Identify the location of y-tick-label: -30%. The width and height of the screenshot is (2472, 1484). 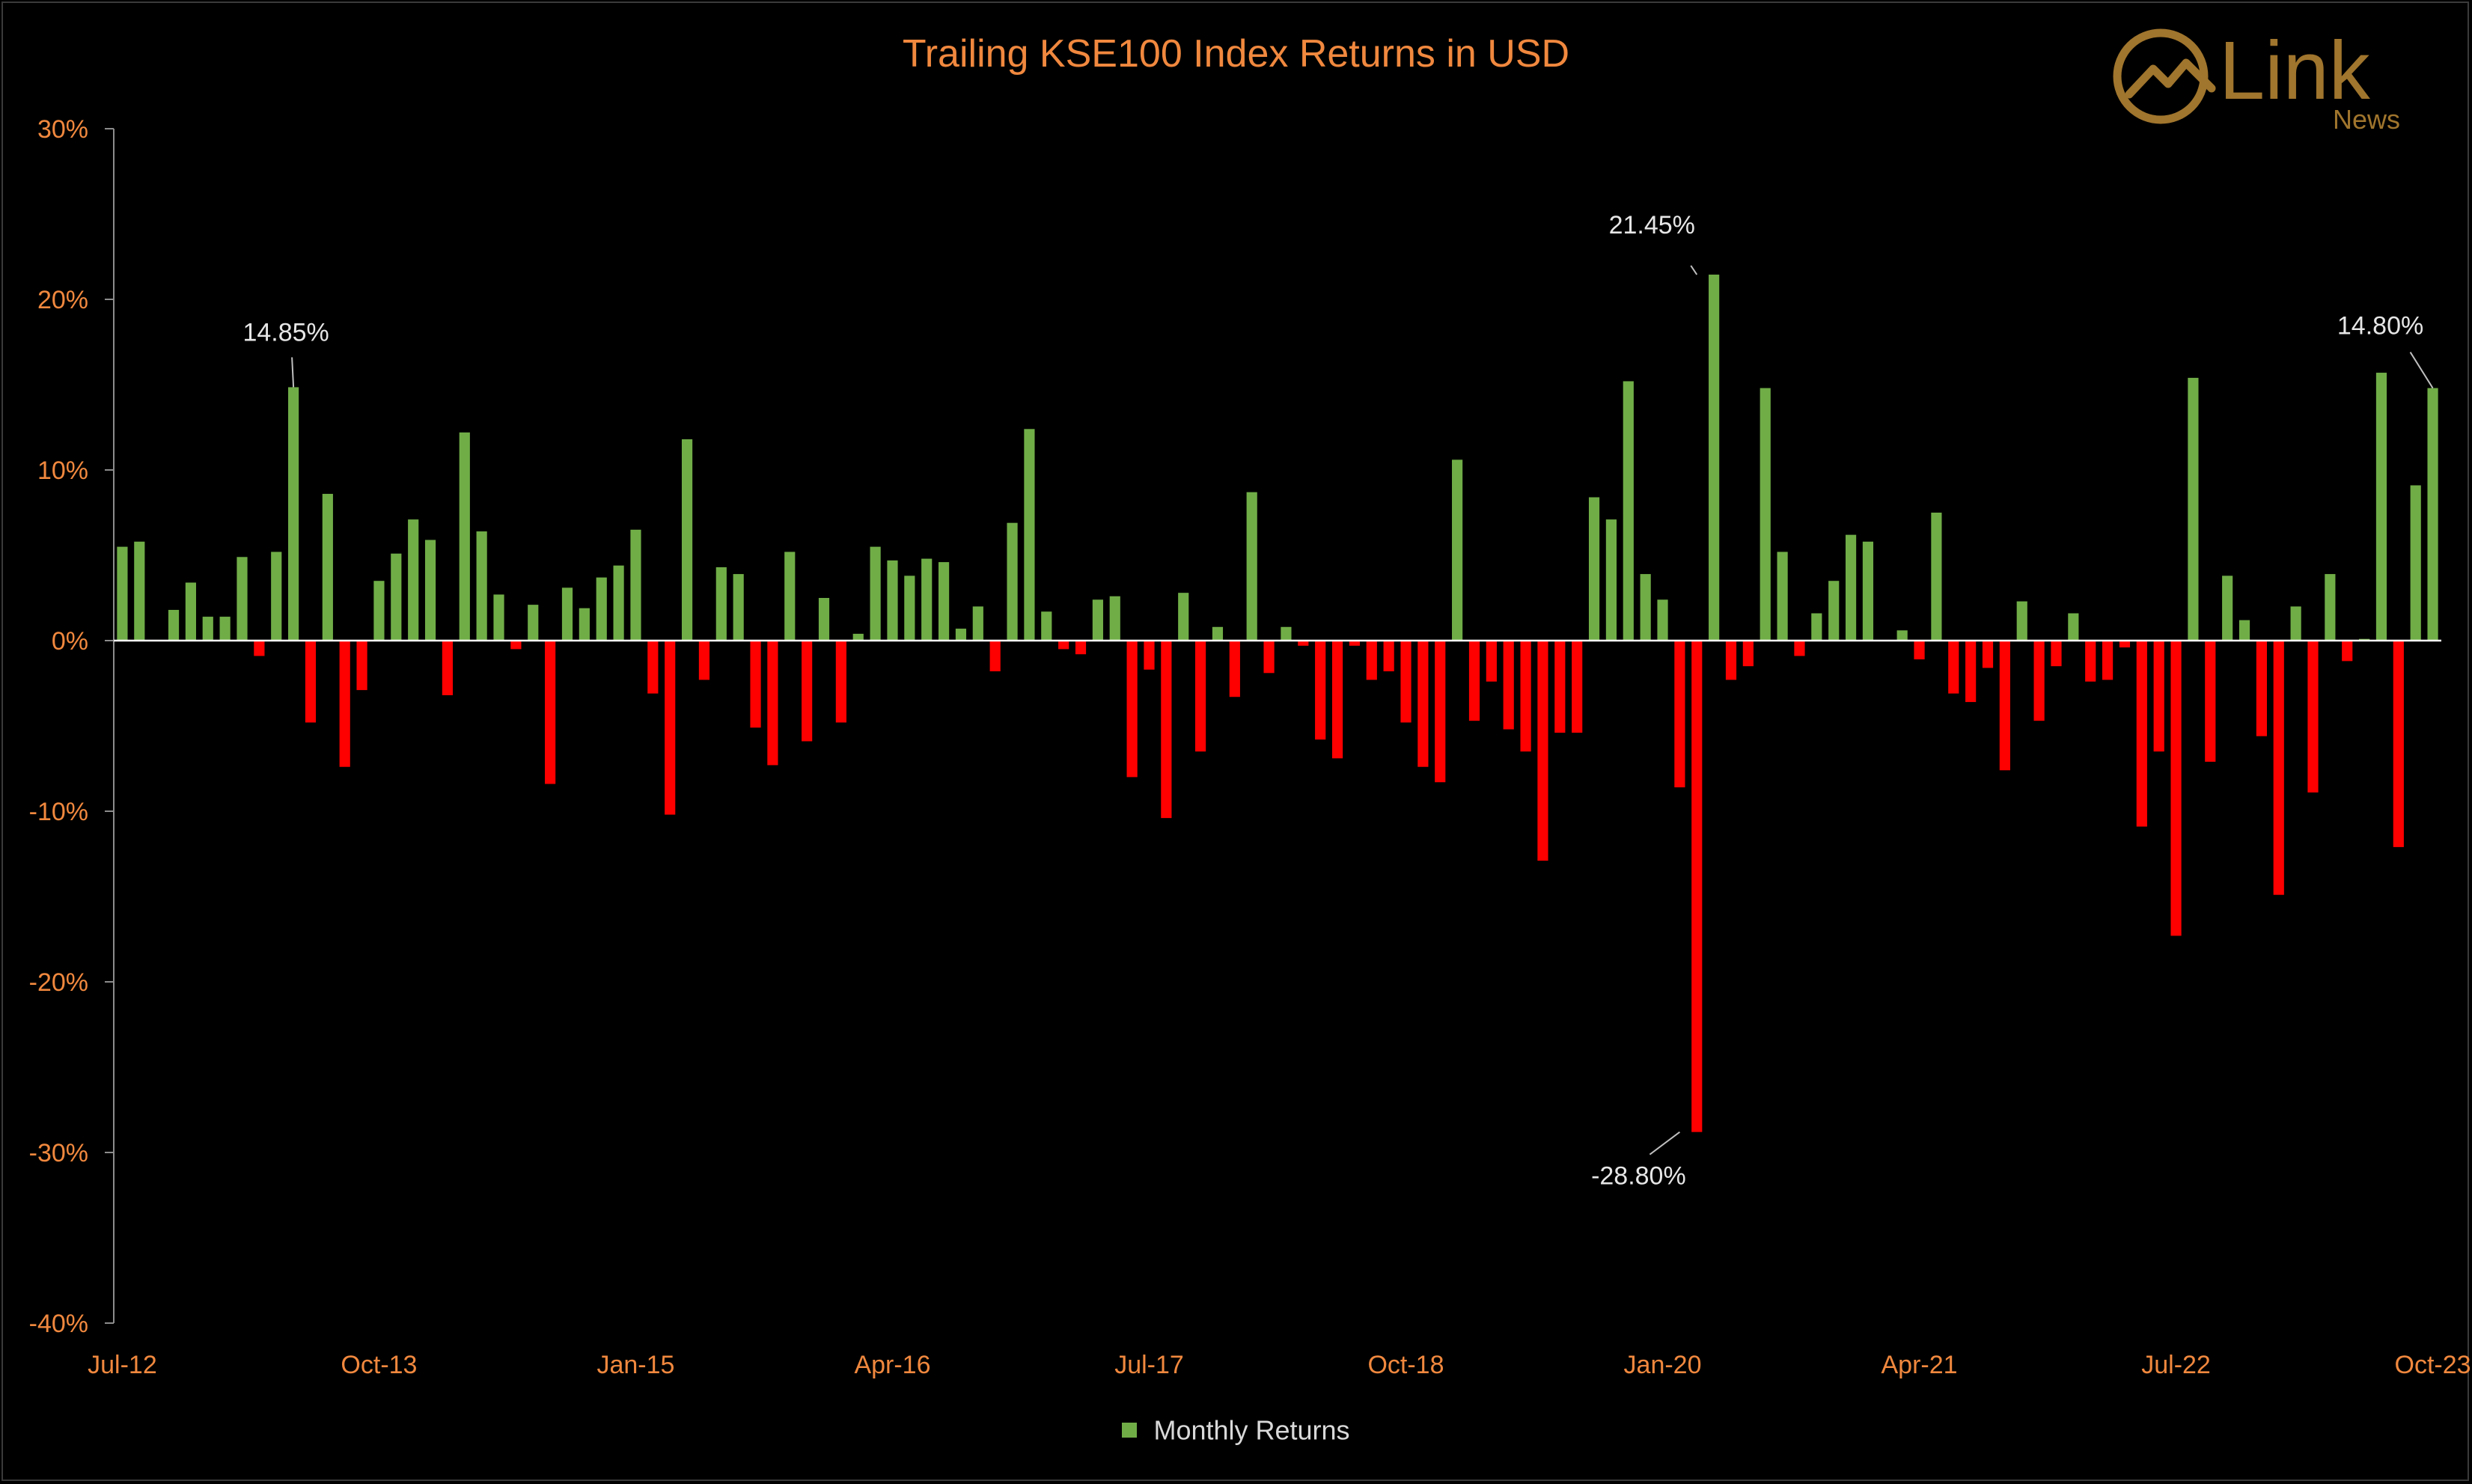
(58, 1153).